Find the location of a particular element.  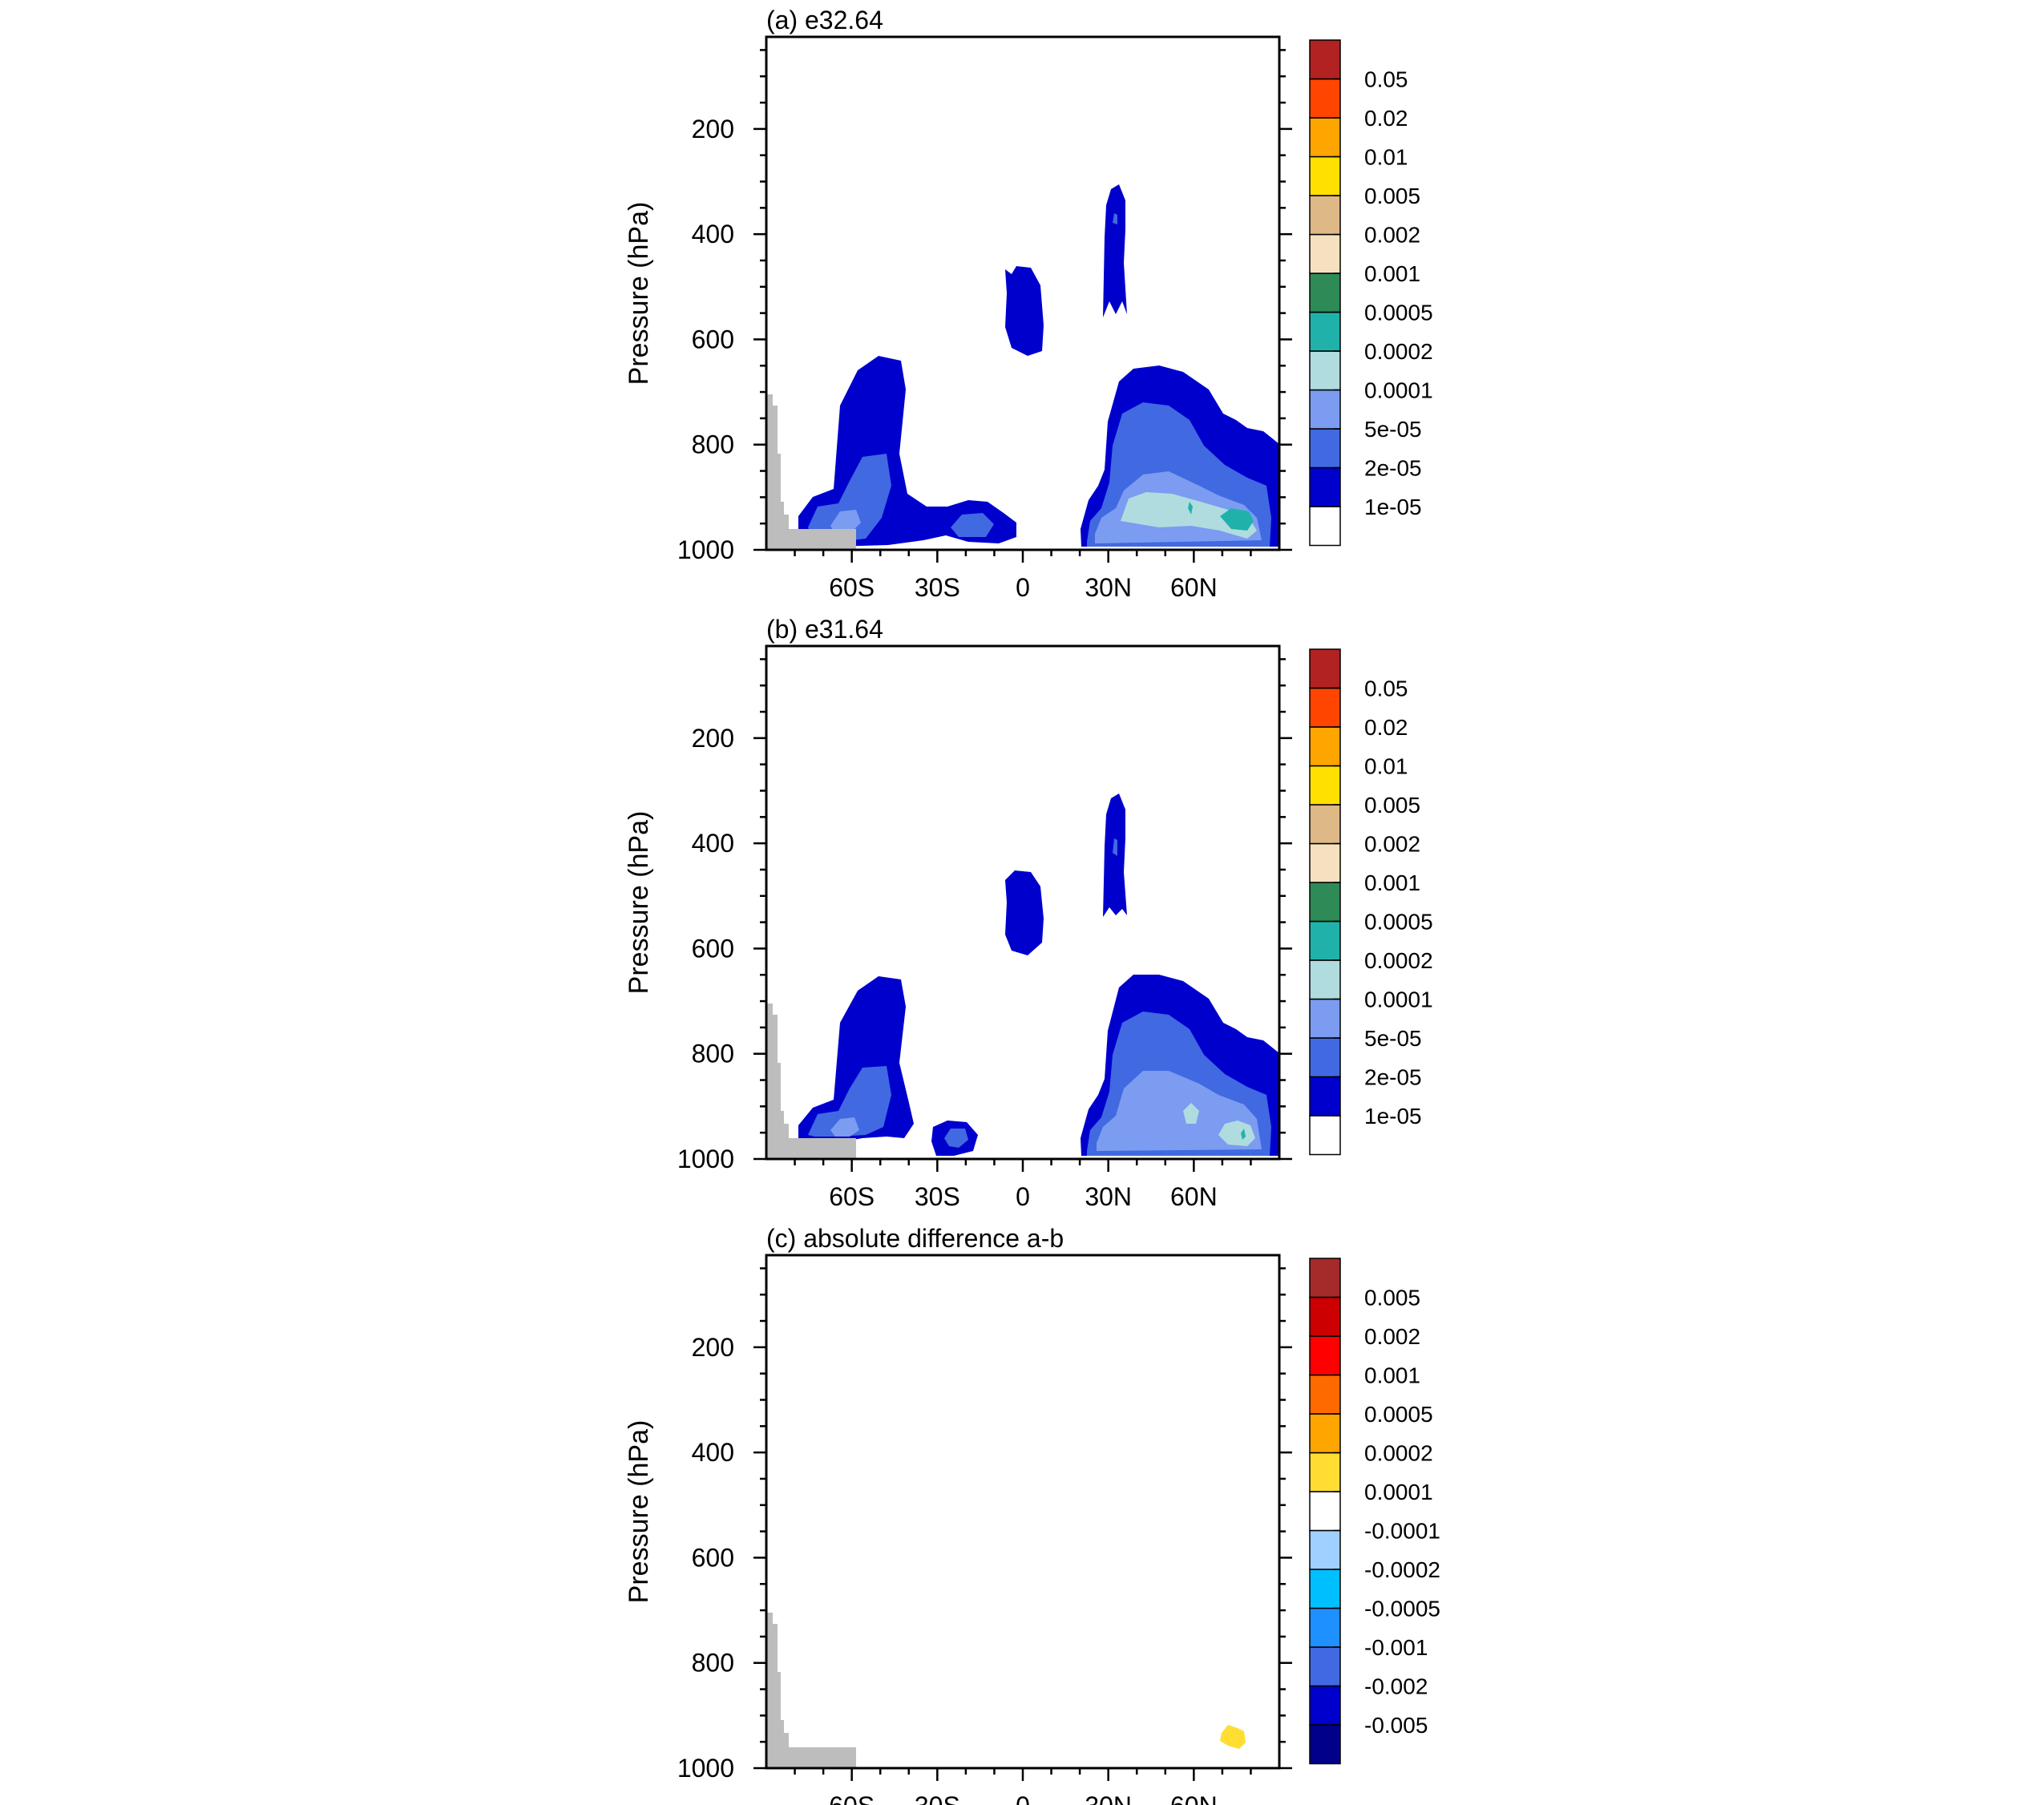

panel-b: (b) e31.64 Pressure (hPa) is located at coordinates (1028, 913).